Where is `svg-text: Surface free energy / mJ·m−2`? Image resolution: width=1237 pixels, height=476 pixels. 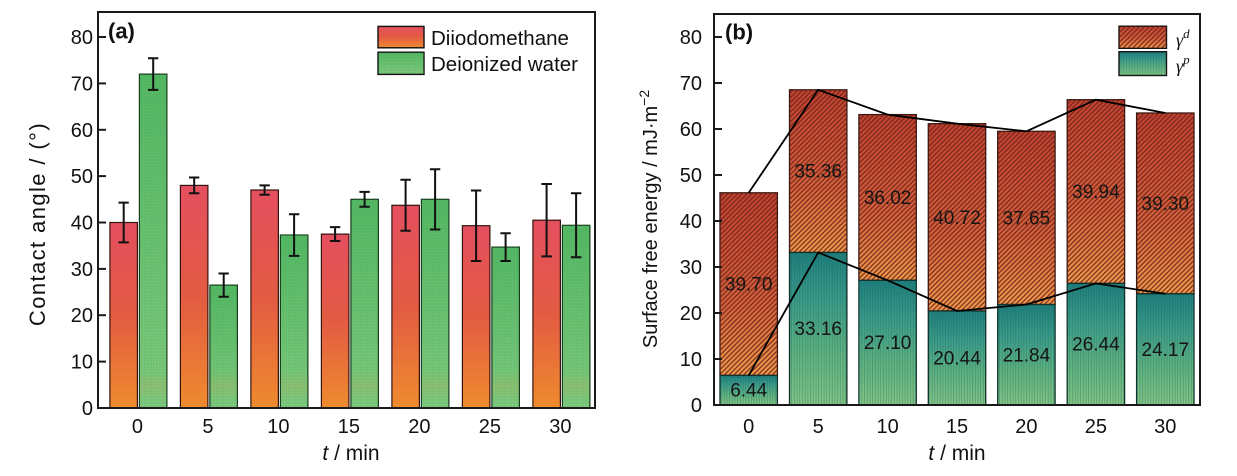
svg-text: Surface free energy / mJ·m−2 is located at coordinates (649, 219).